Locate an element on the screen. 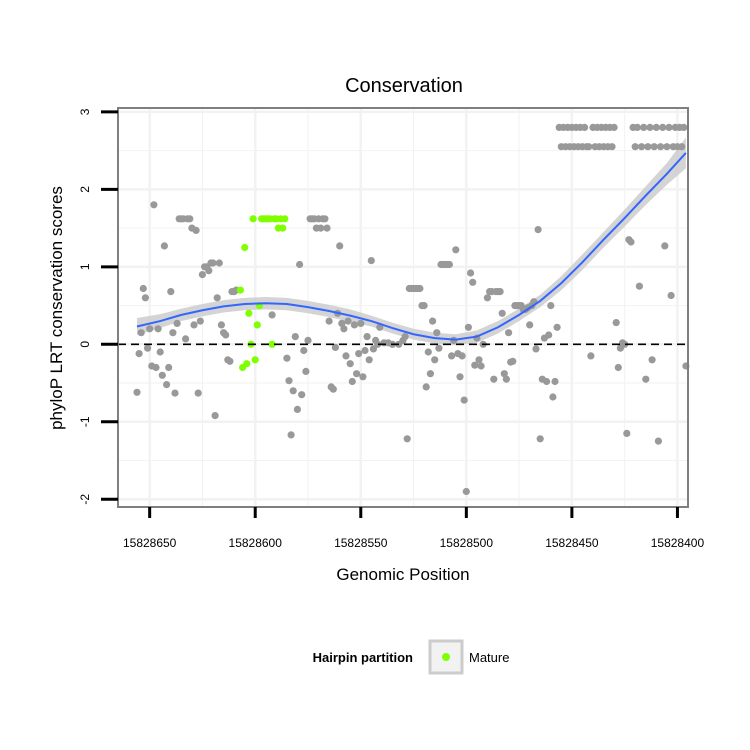 Image resolution: width=750 pixels, height=750 pixels. x-tick-label: 15828400 is located at coordinates (678, 543).